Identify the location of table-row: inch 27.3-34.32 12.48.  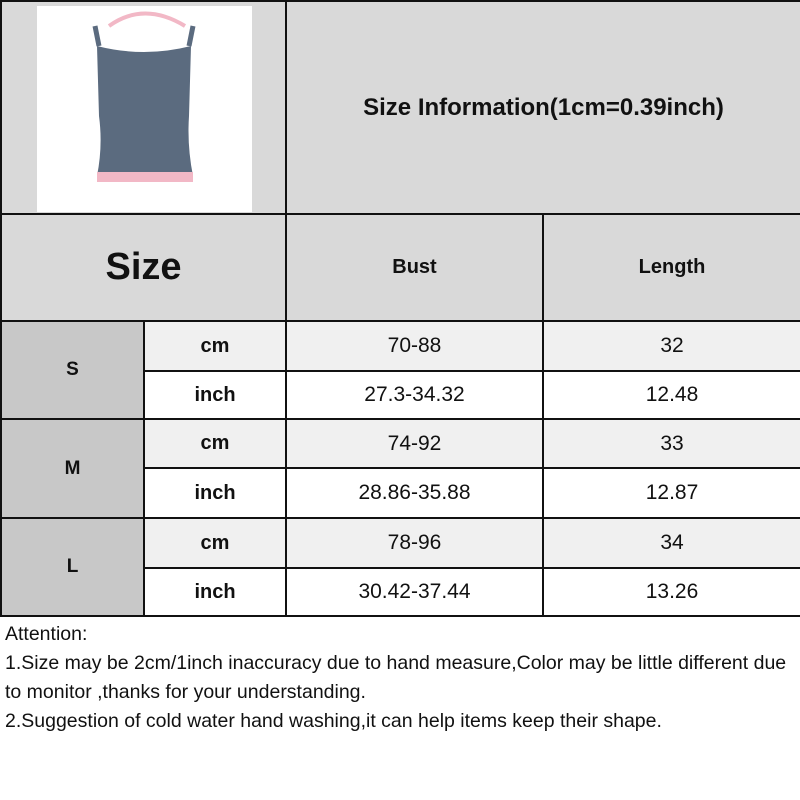
(400, 395).